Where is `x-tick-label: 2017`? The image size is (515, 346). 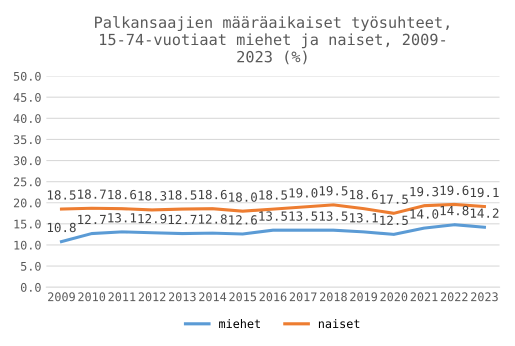 x-tick-label: 2017 is located at coordinates (303, 297).